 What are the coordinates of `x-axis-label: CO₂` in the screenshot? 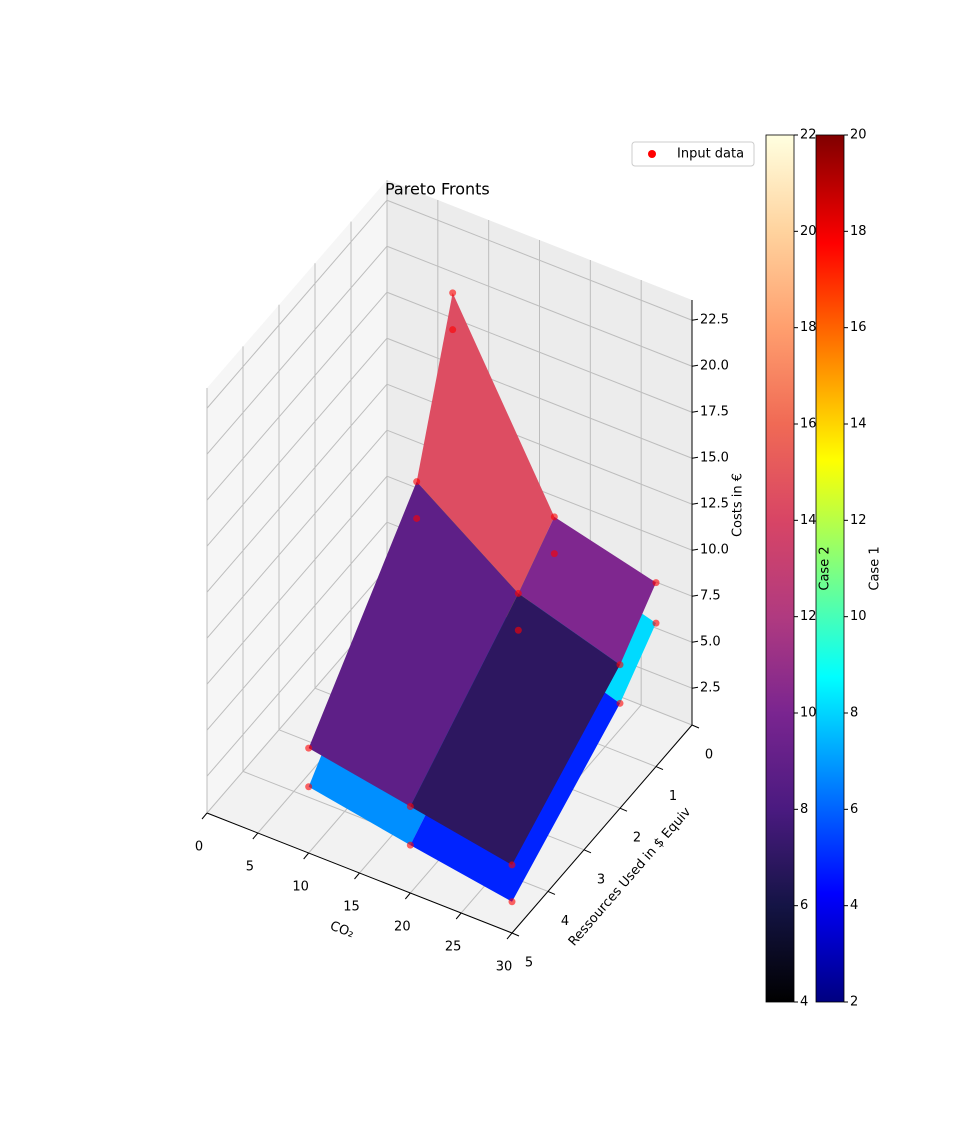 It's located at (342, 930).